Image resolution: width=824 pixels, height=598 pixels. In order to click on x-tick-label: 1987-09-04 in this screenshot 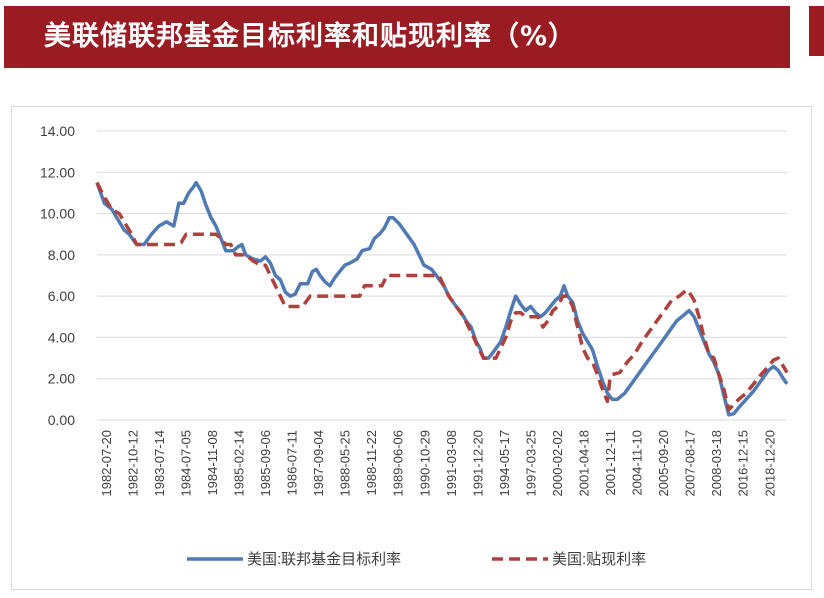, I will do `click(318, 463)`.